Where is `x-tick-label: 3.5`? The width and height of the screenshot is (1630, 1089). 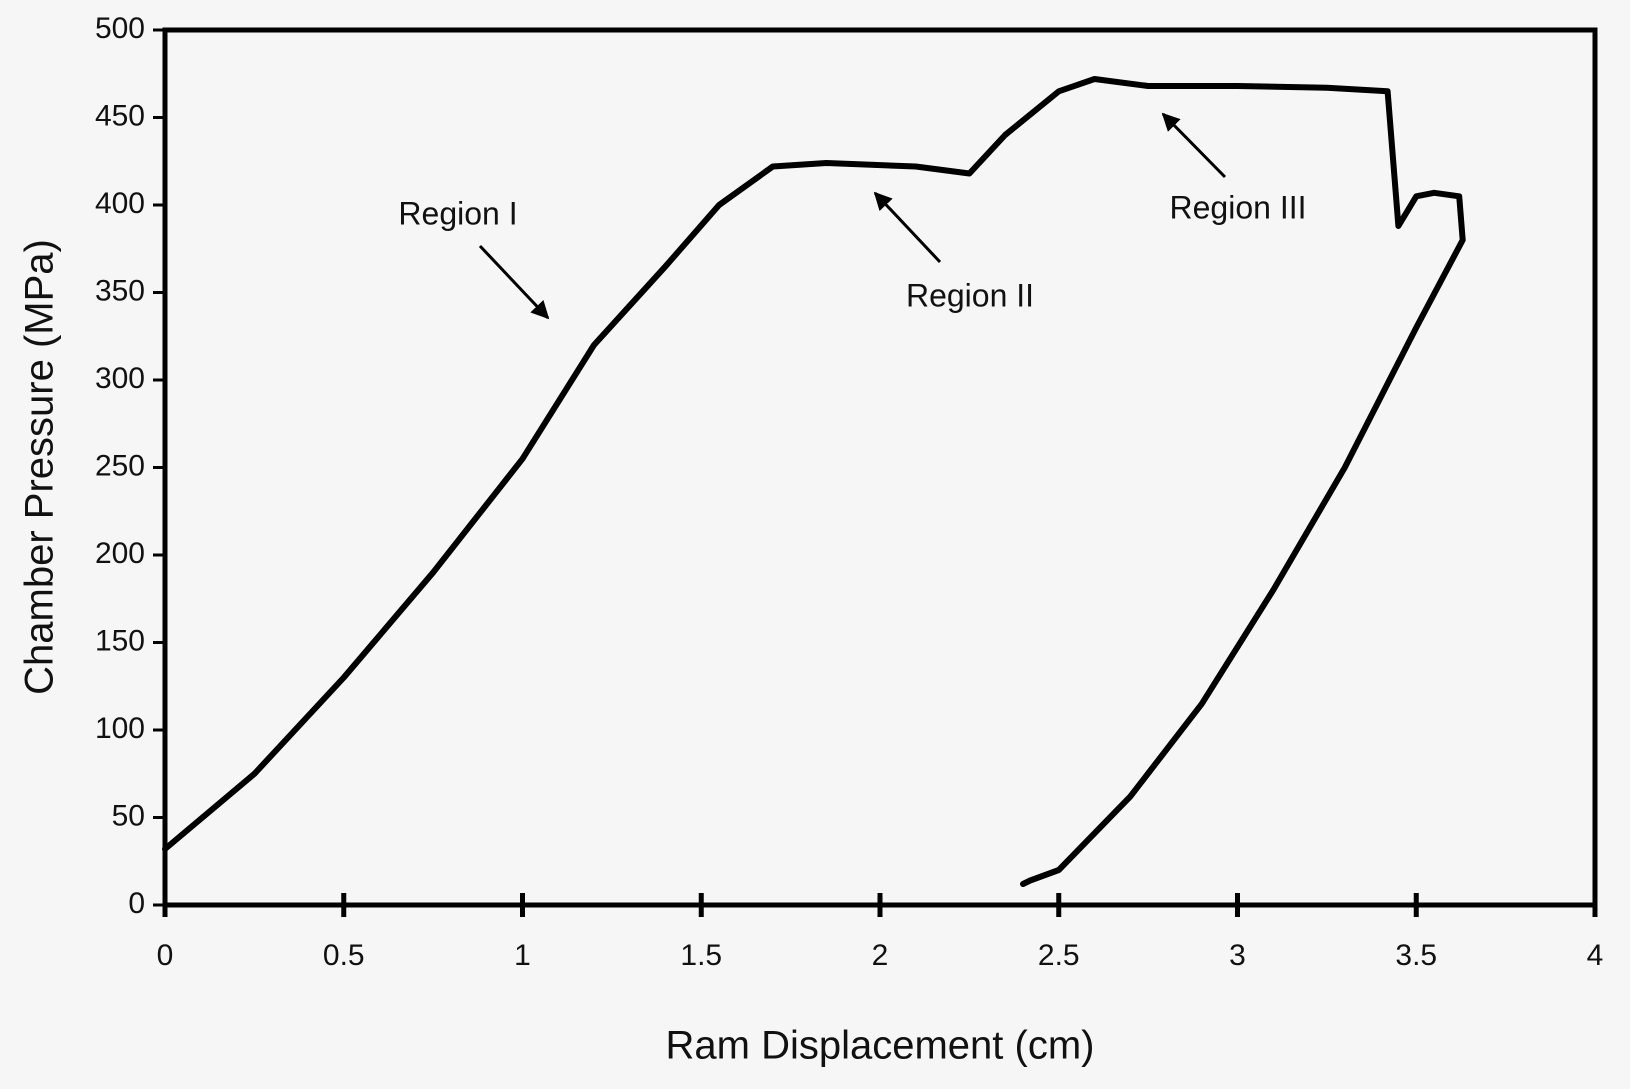
x-tick-label: 3.5 is located at coordinates (1416, 955).